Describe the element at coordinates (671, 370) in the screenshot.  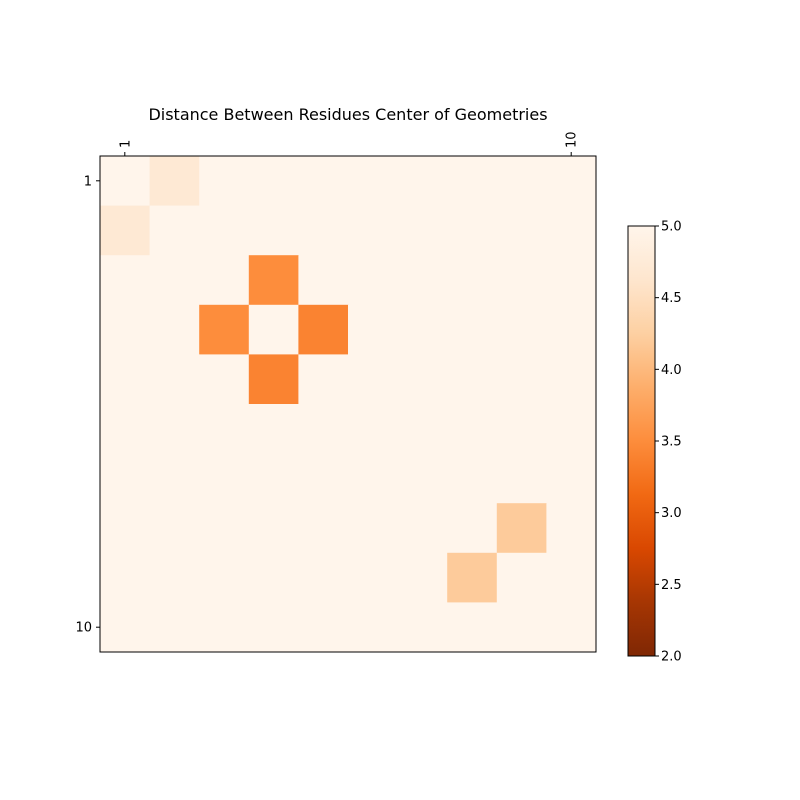
I see `colorbar-tick-label: 4.0` at that location.